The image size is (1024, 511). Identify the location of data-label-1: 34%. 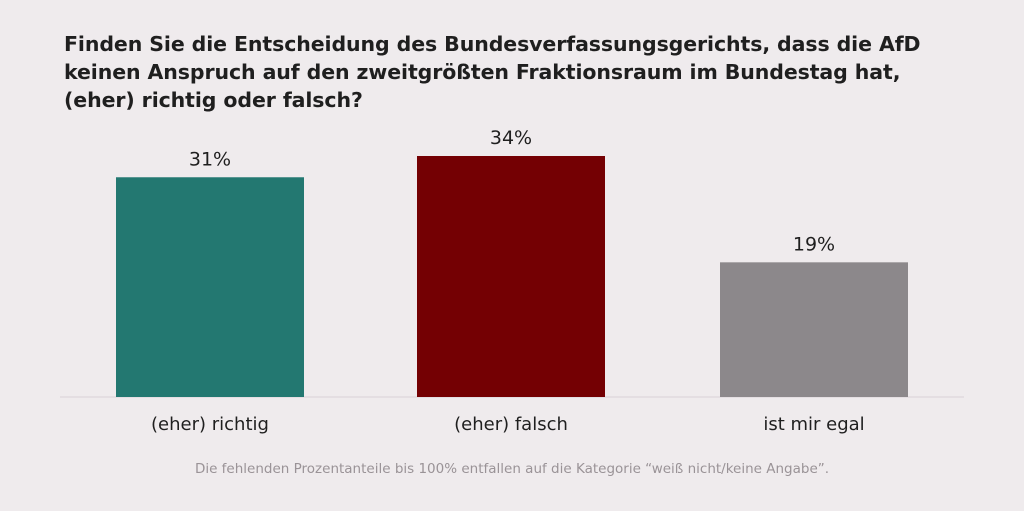
(511, 138).